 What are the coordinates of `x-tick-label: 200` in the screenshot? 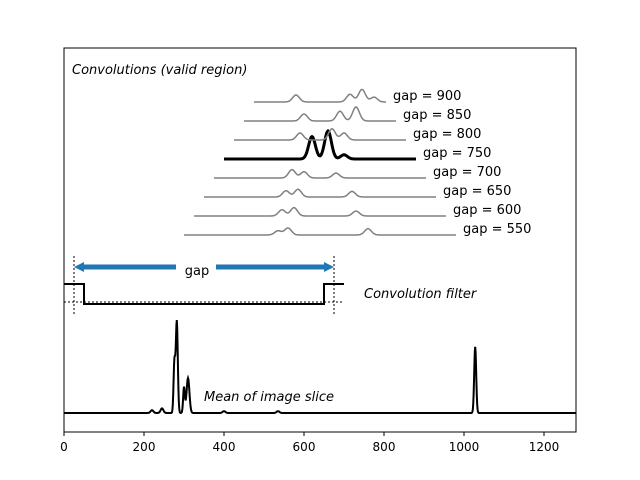 It's located at (144, 447).